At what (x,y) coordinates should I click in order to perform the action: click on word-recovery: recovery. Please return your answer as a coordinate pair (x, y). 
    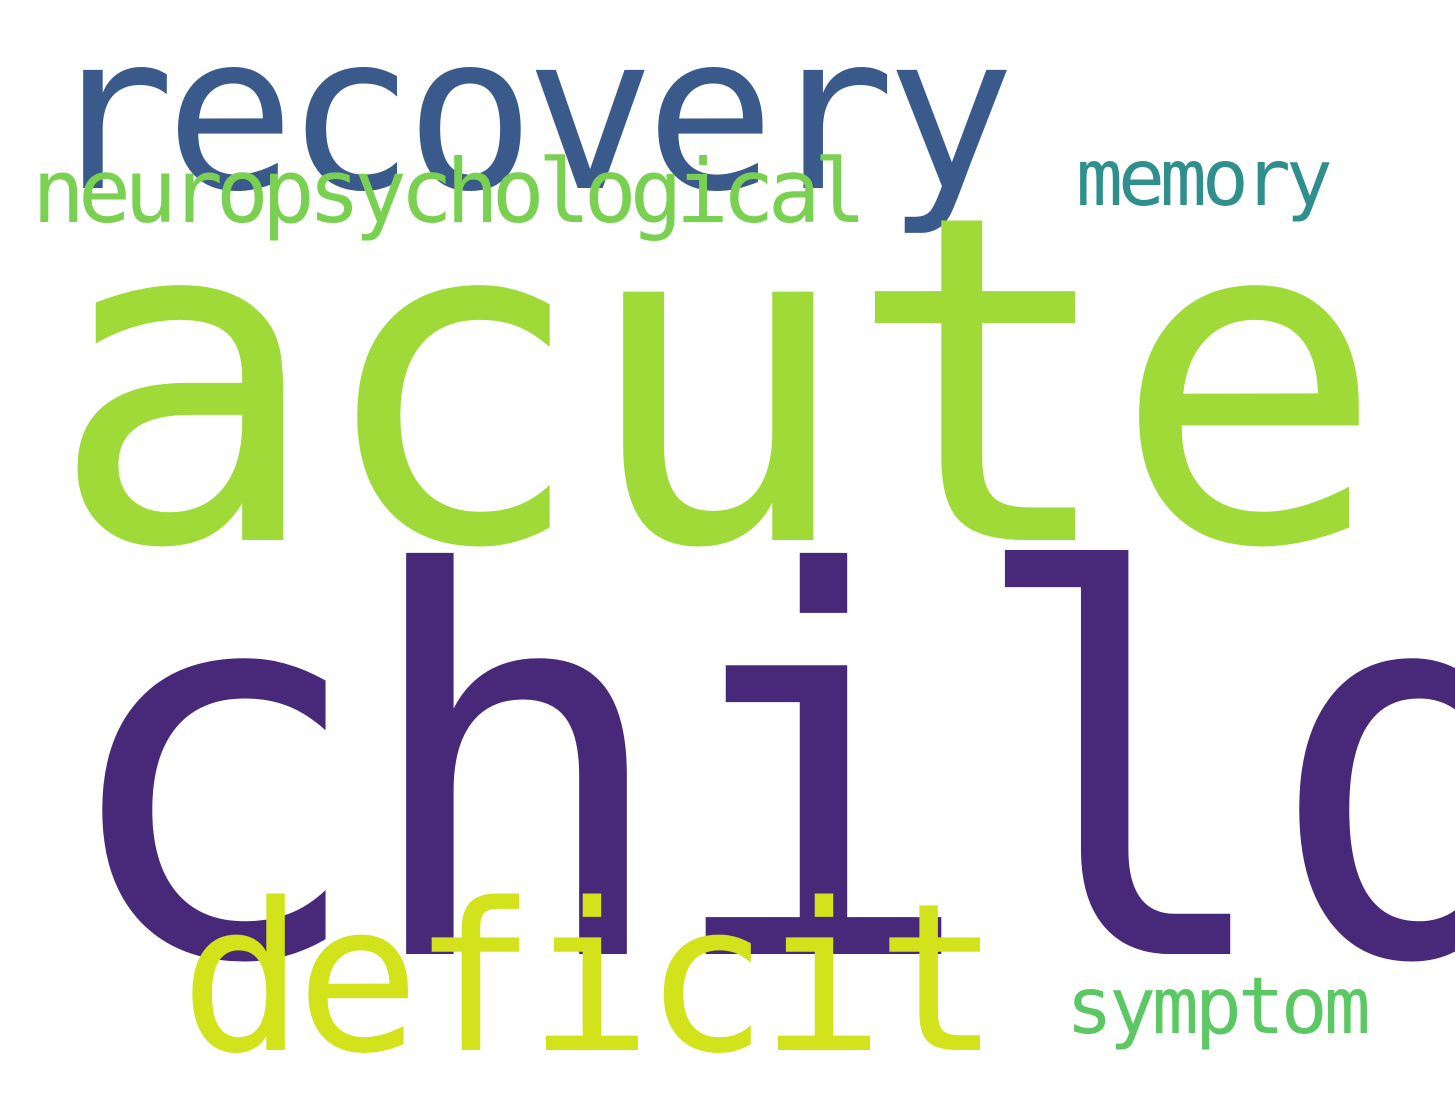
    Looking at the image, I should click on (530, 119).